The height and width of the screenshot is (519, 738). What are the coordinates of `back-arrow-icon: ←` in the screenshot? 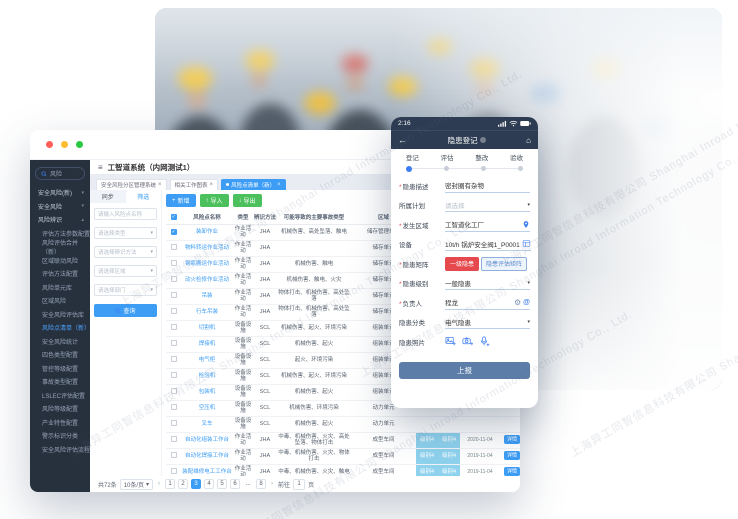 It's located at (402, 140).